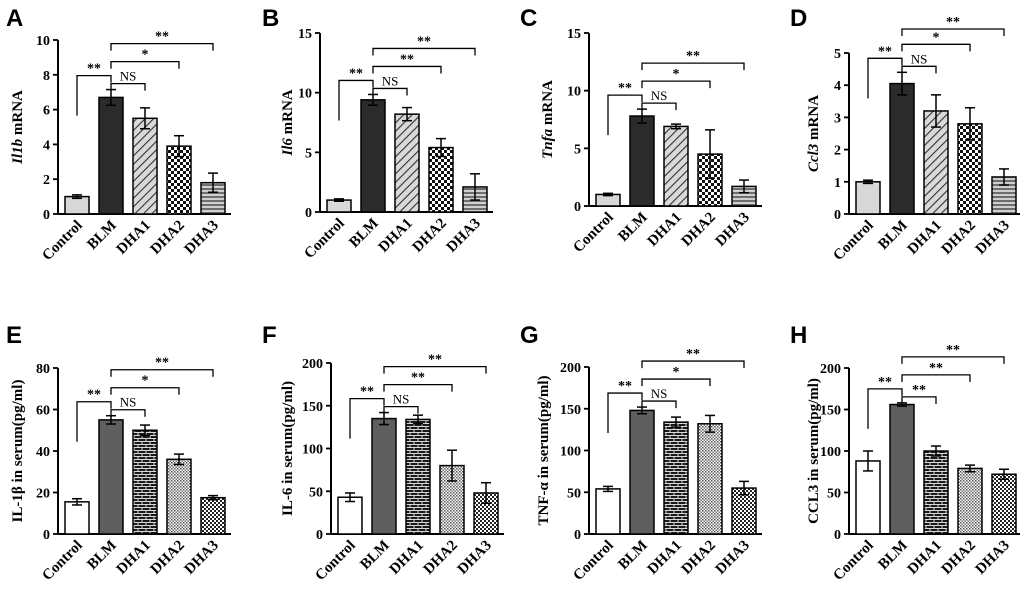 Image resolution: width=1020 pixels, height=608 pixels. I want to click on x-category-label: Control, so click(593, 233).